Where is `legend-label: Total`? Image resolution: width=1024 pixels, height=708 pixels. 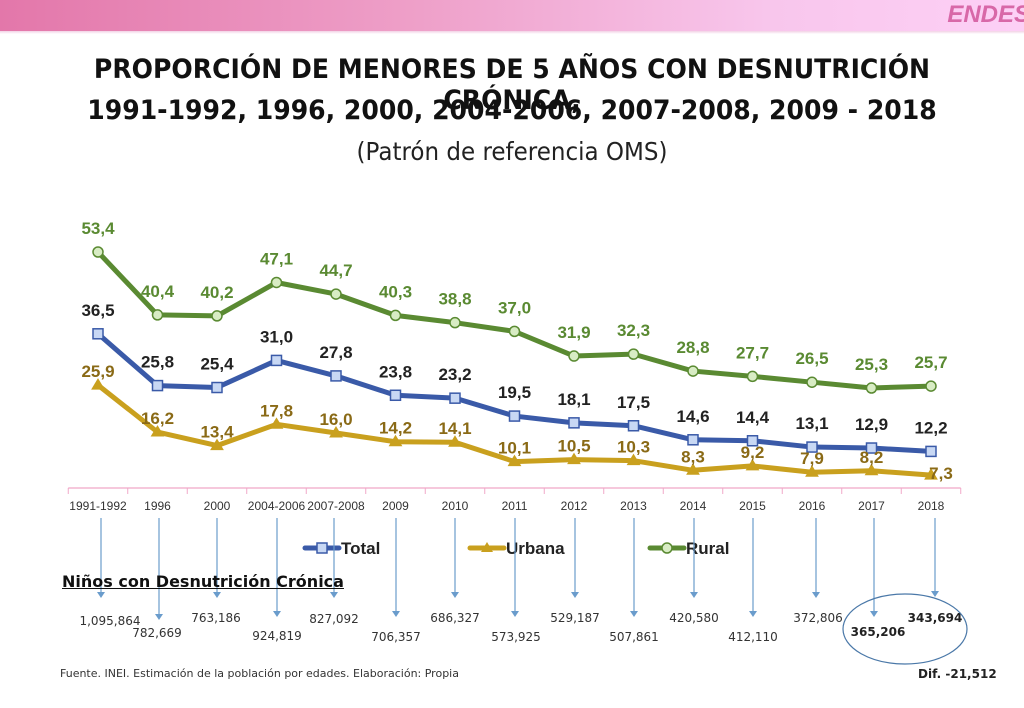 legend-label: Total is located at coordinates (360, 548).